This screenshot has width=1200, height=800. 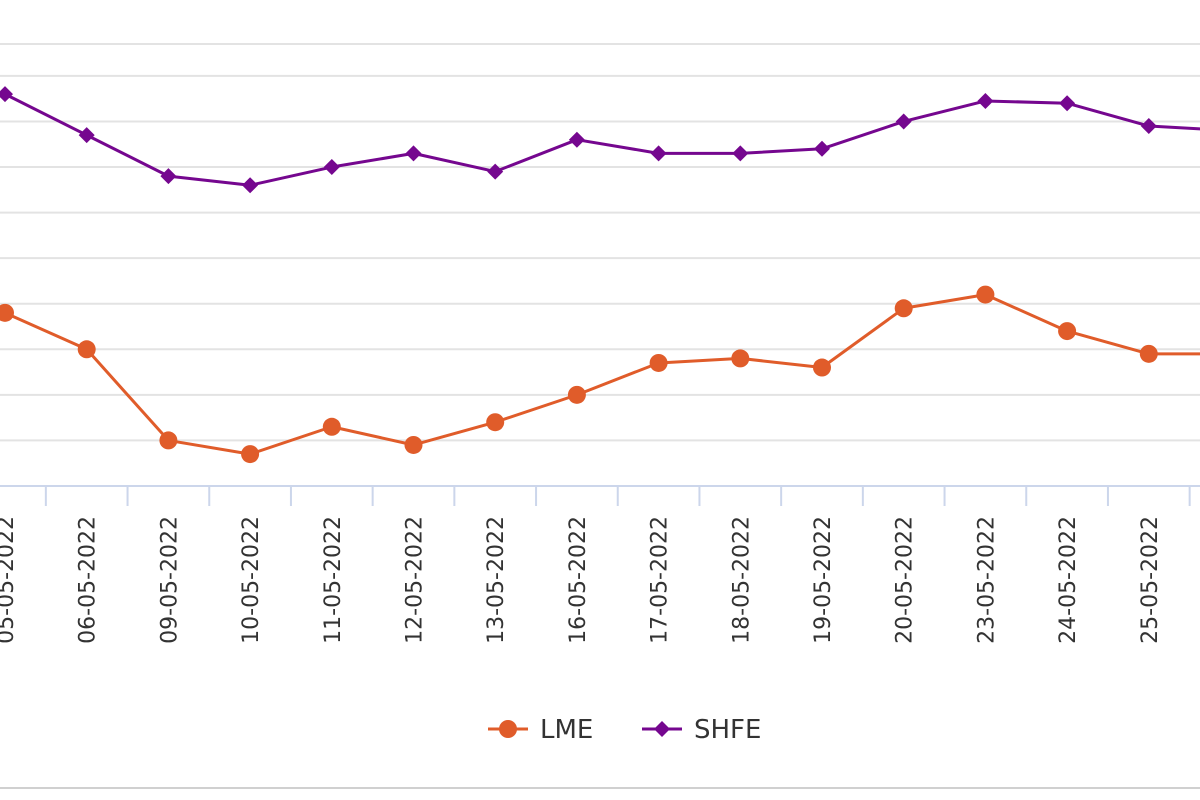 What do you see at coordinates (727, 730) in the screenshot?
I see `legend-label: SHFE` at bounding box center [727, 730].